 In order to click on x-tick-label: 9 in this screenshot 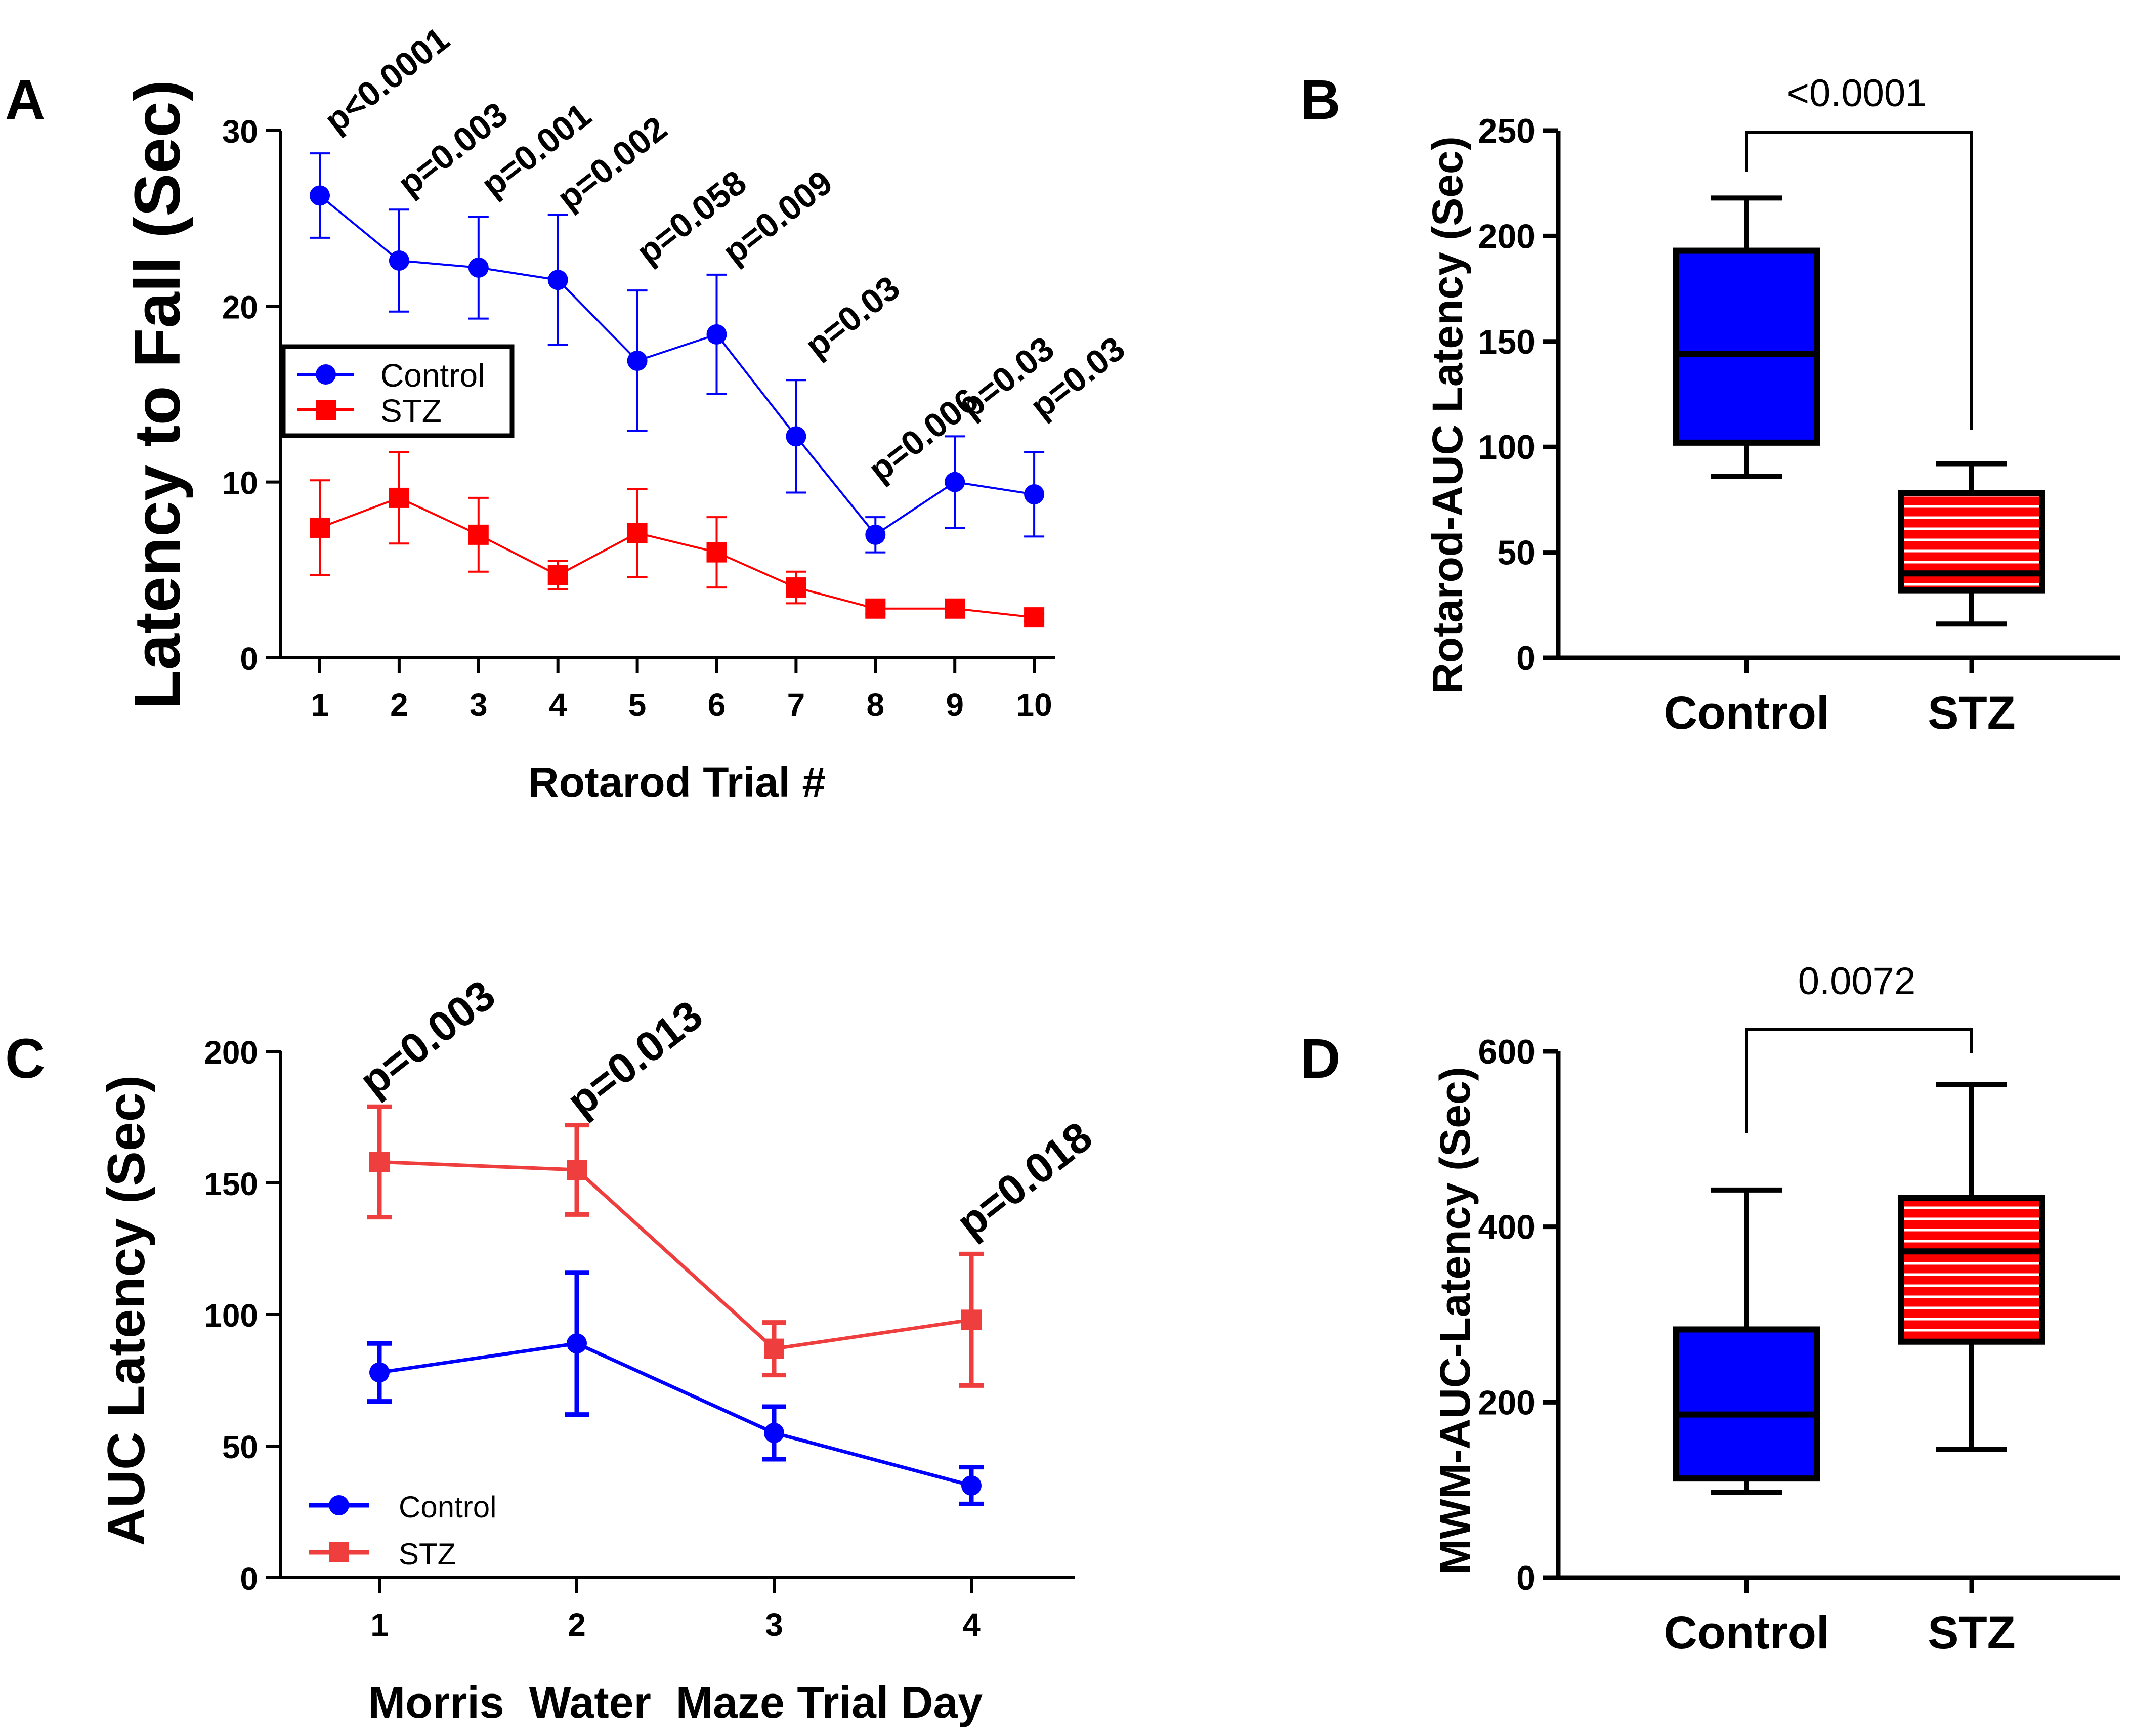, I will do `click(955, 705)`.